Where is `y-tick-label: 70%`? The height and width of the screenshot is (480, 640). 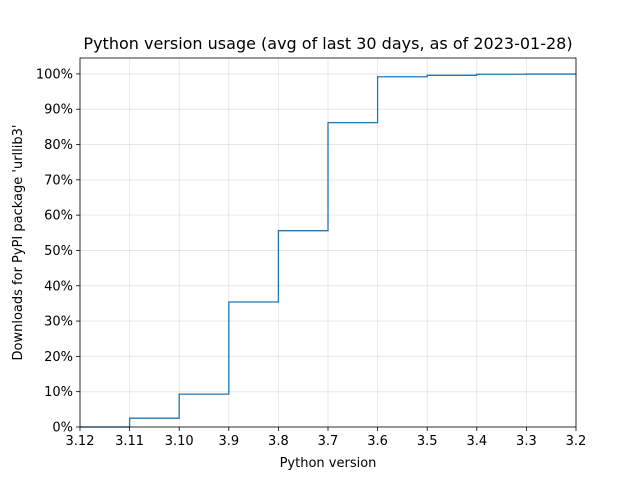 y-tick-label: 70% is located at coordinates (58, 180).